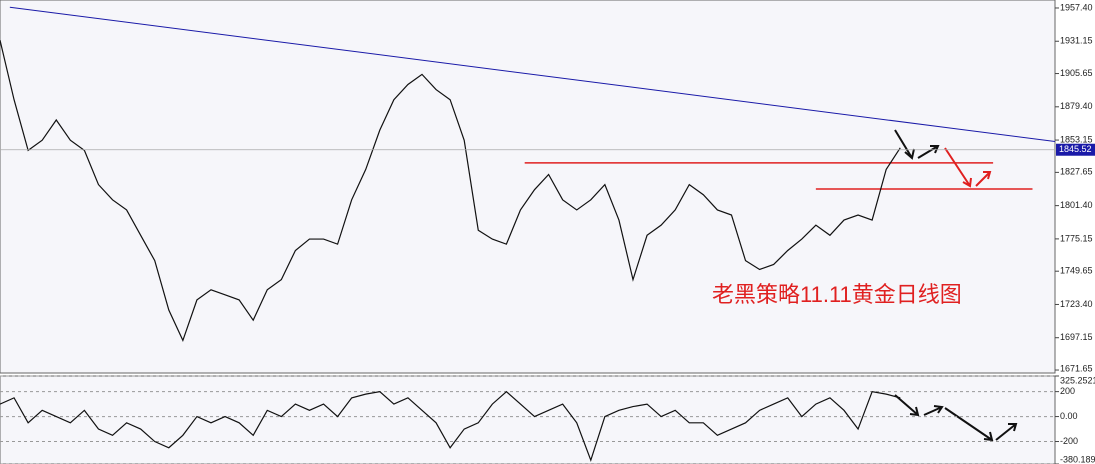  I want to click on y-tick-label: -380.189, so click(1077, 459).